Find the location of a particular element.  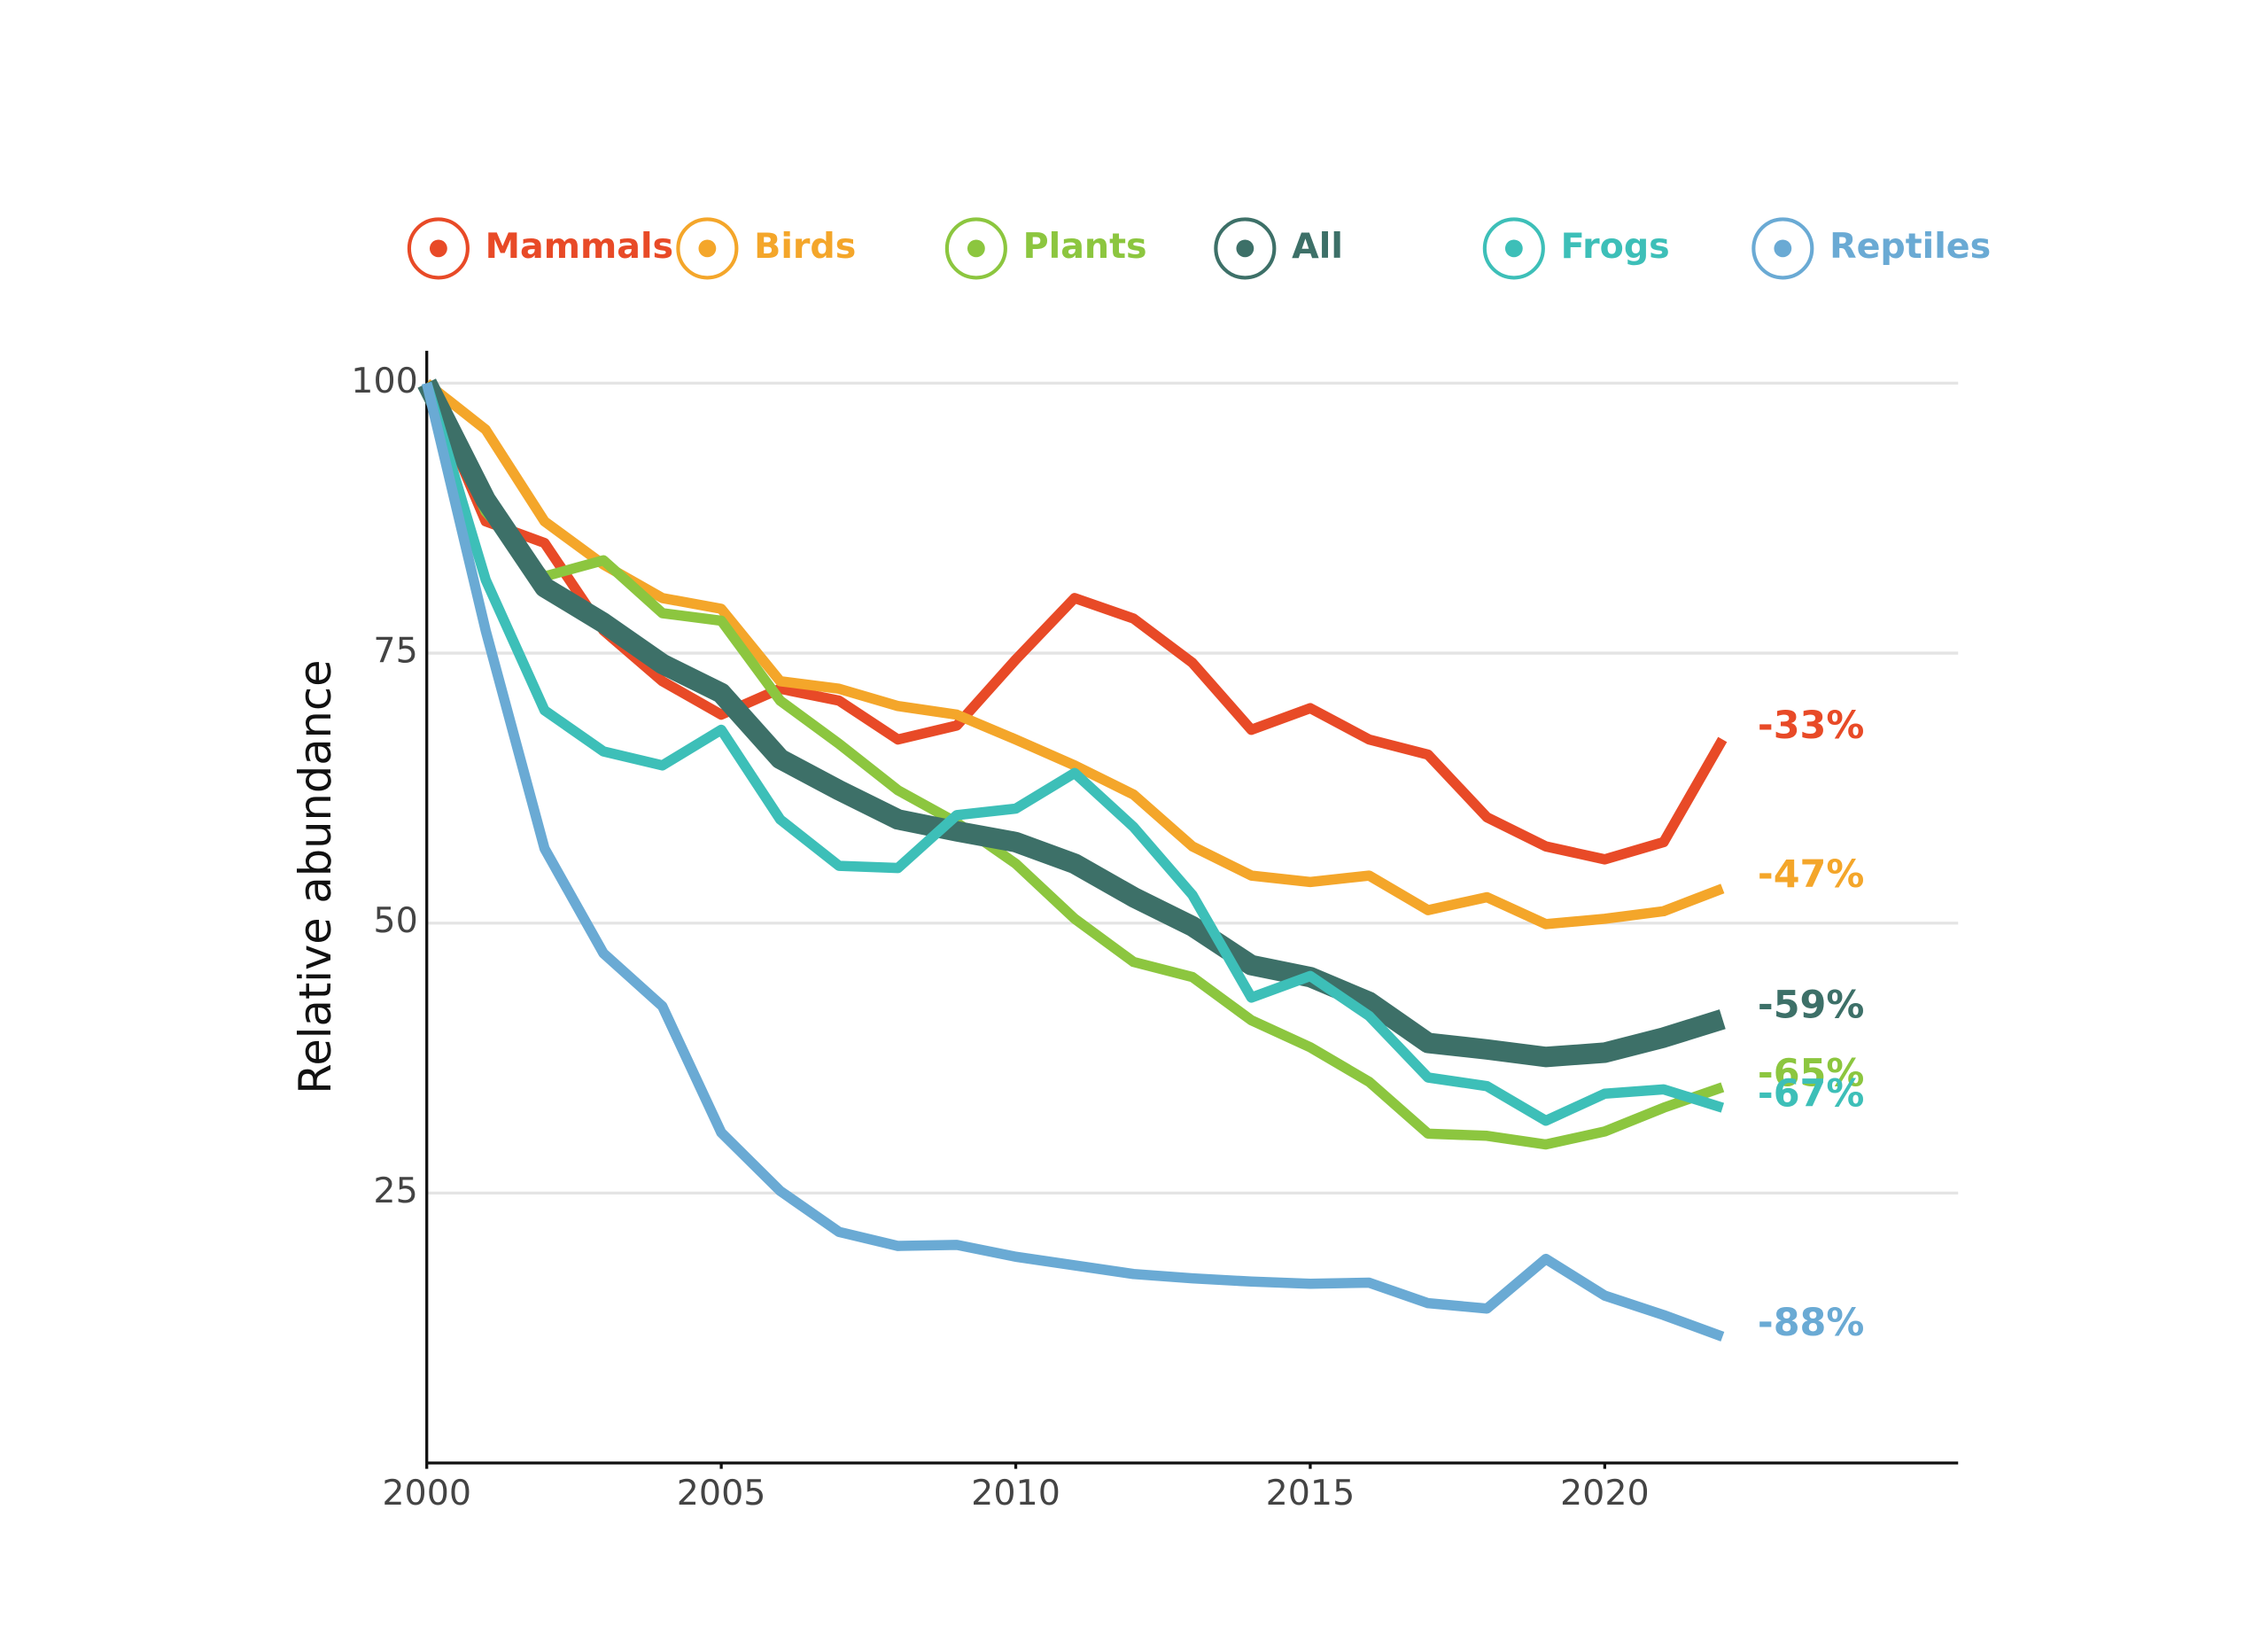

y-tick-label: 100 is located at coordinates (384, 381).